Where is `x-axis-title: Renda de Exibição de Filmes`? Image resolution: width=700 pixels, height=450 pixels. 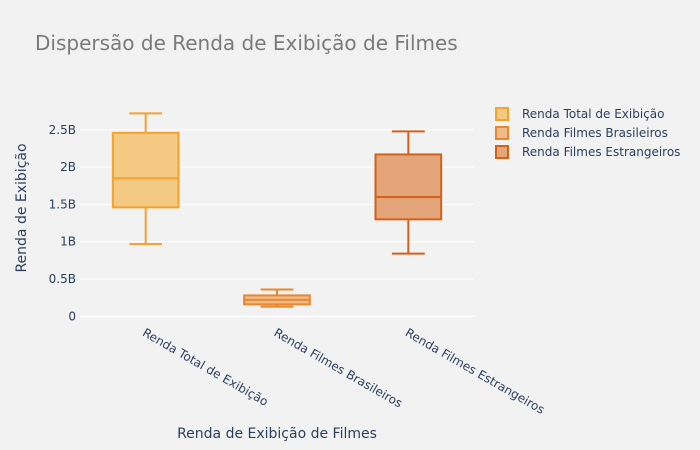 x-axis-title: Renda de Exibição de Filmes is located at coordinates (277, 434).